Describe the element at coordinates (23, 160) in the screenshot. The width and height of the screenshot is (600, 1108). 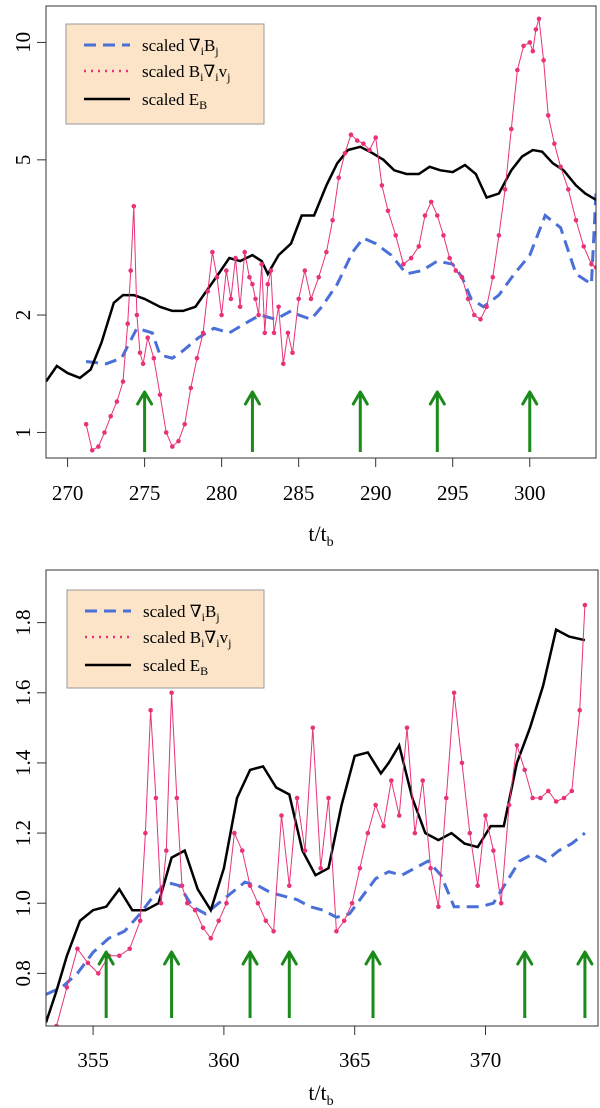
I see `y-tick-label: 5` at that location.